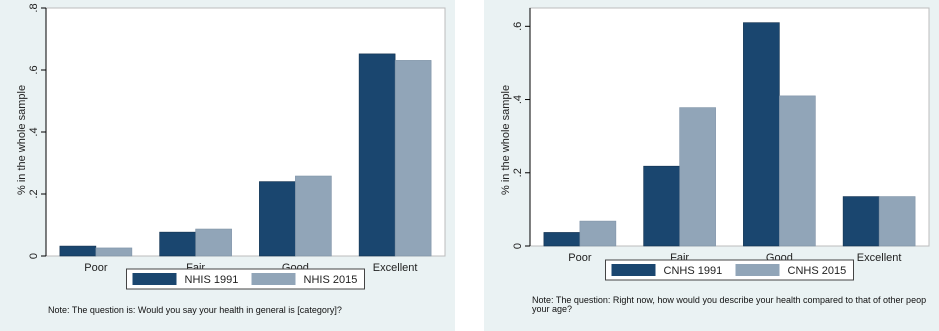 The image size is (939, 331). What do you see at coordinates (331, 280) in the screenshot?
I see `legend-label: NHIS 2015` at bounding box center [331, 280].